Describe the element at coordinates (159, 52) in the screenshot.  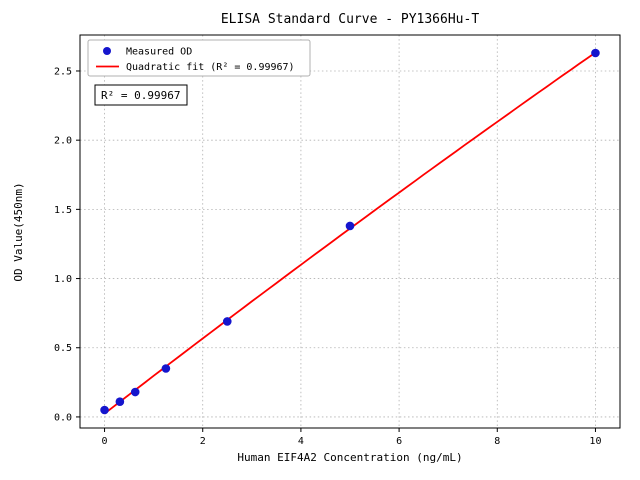
I see `legend-label-measured-od: Measured OD` at that location.